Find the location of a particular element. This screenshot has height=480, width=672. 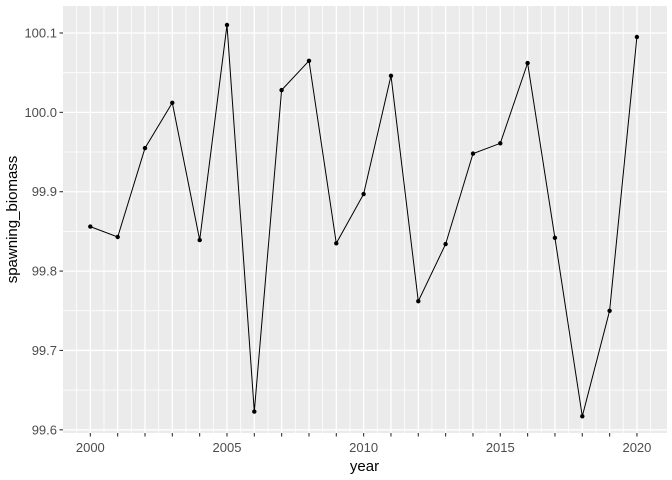

x-tick-label: 2005 is located at coordinates (227, 447).